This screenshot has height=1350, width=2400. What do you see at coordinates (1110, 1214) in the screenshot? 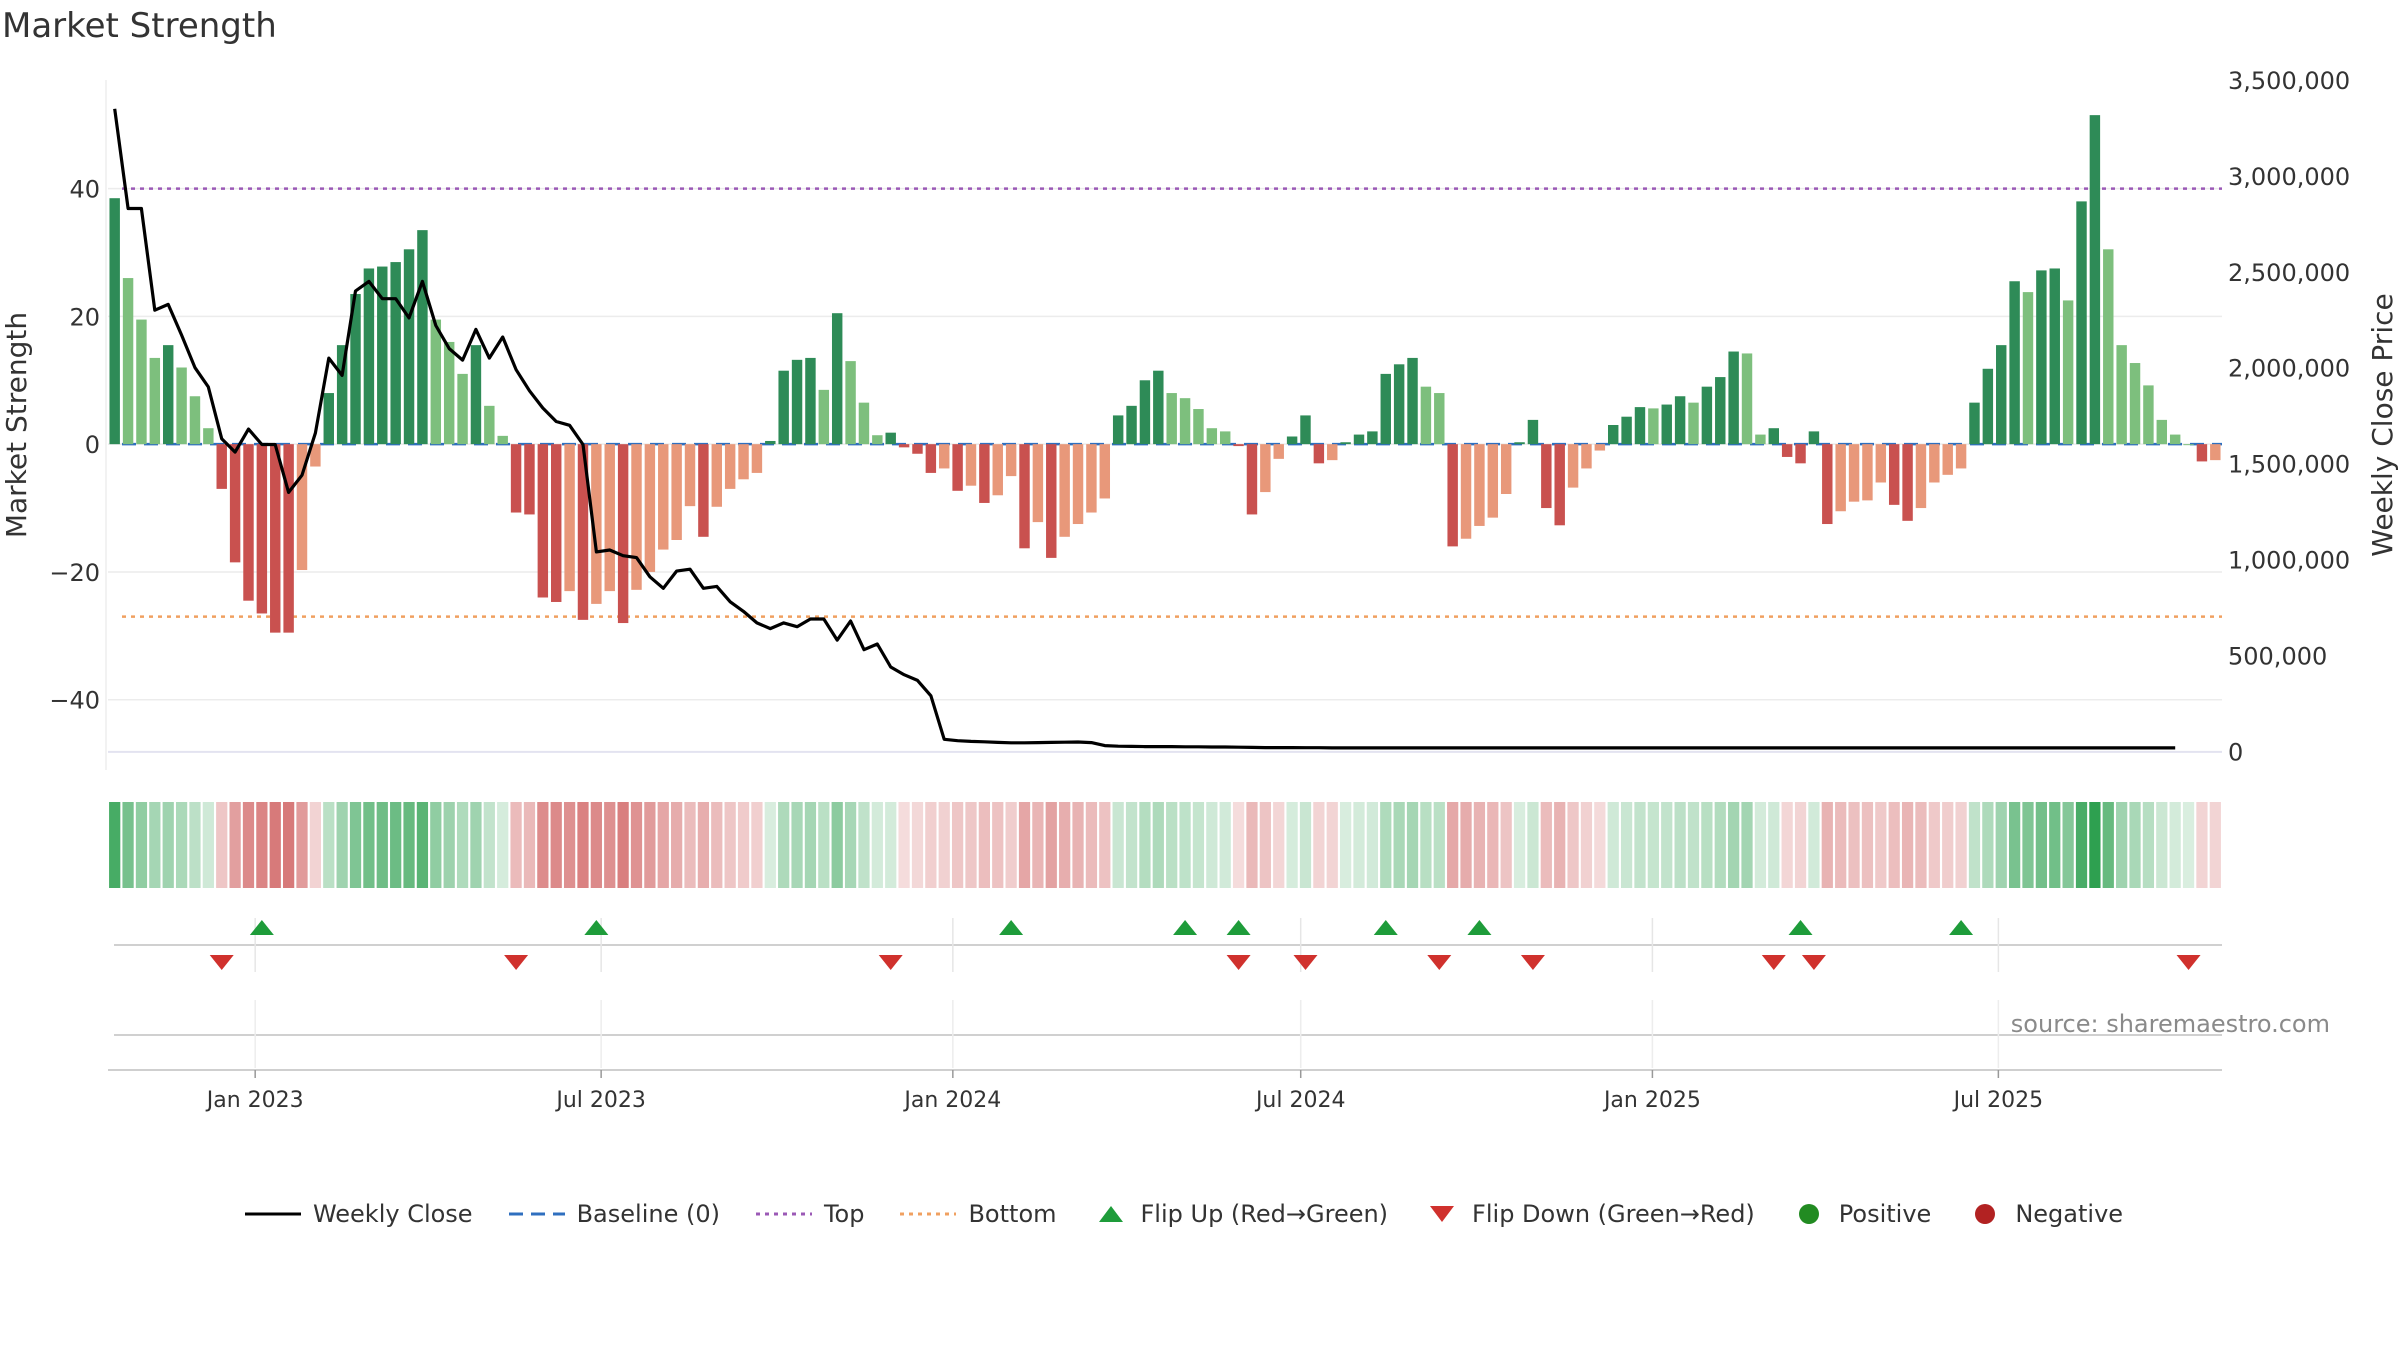
I see `triangle-up-icon` at bounding box center [1110, 1214].